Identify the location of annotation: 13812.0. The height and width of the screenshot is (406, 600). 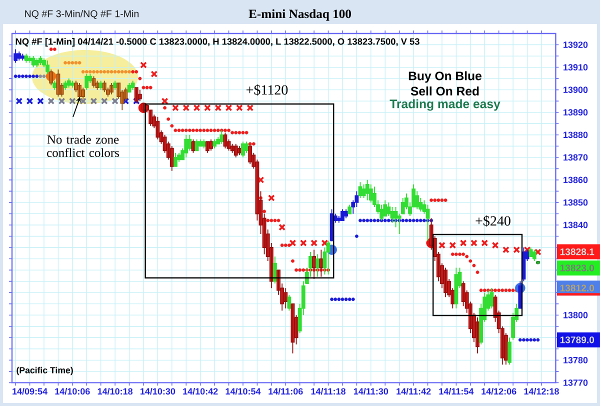
(577, 288).